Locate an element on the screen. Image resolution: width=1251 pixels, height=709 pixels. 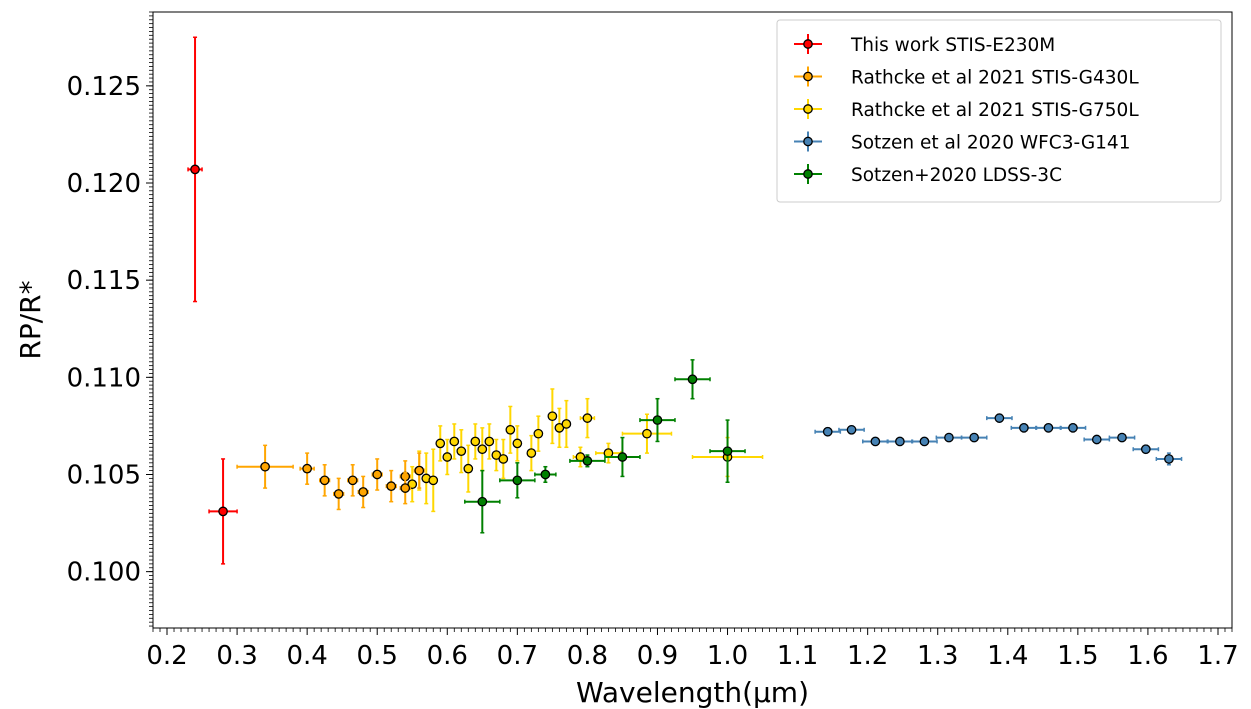
legend-item: Rathcke et al 2021 STIS-G750L is located at coordinates (966, 110).